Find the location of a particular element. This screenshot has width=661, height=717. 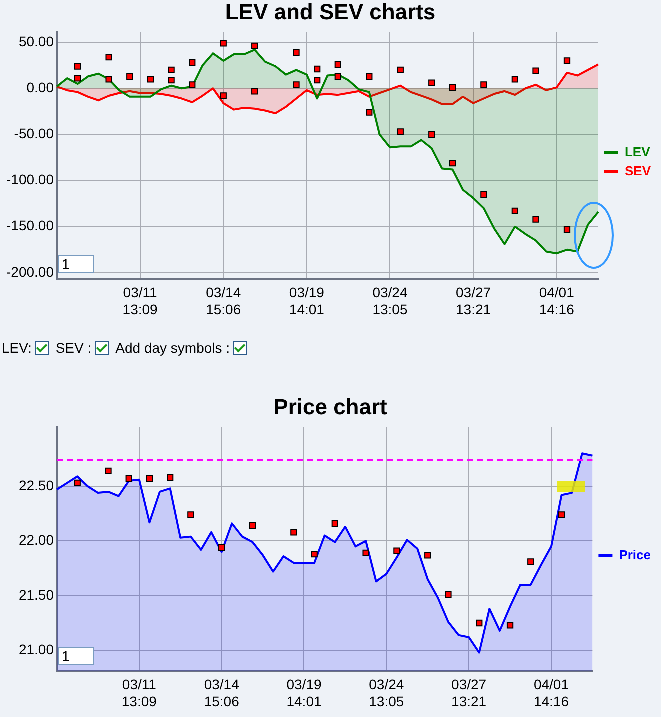

y-tick-label: -150.00 is located at coordinates (30, 226).